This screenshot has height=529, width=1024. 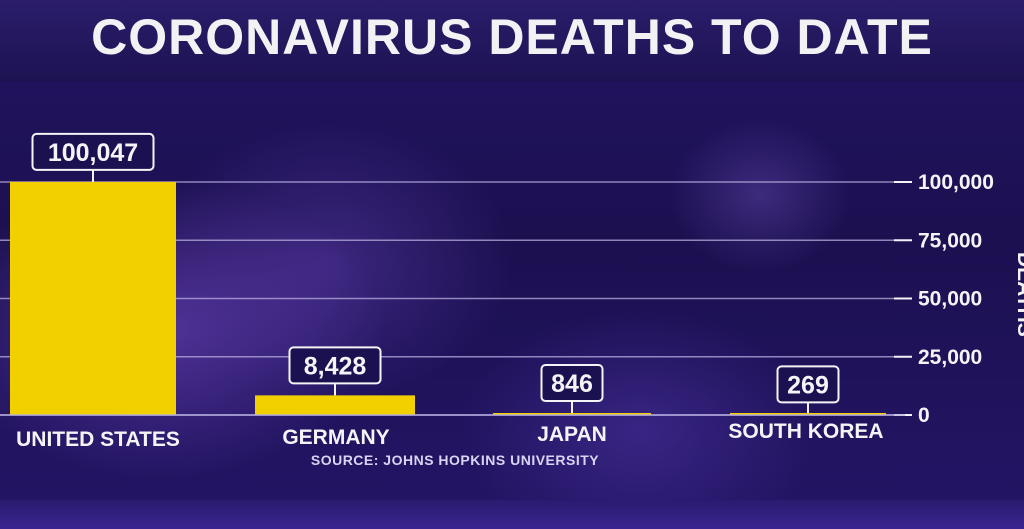 I want to click on category-label: UNITED STATES, so click(x=98, y=439).